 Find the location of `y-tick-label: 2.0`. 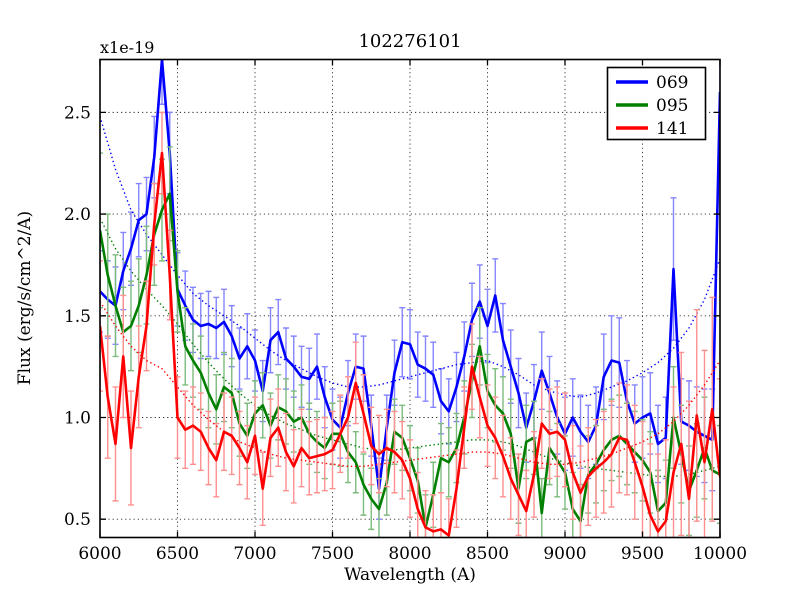

y-tick-label: 2.0 is located at coordinates (77, 215).